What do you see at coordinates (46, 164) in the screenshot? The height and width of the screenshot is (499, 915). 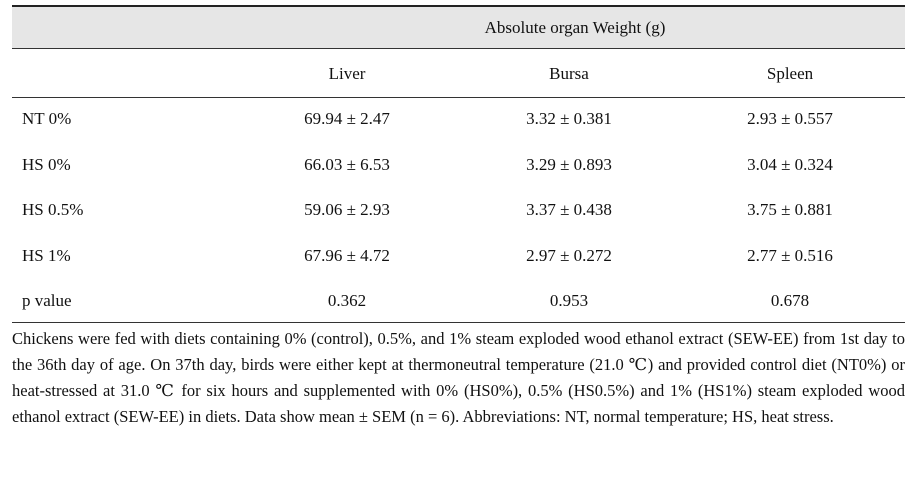 I see `row-label: HS 0%` at bounding box center [46, 164].